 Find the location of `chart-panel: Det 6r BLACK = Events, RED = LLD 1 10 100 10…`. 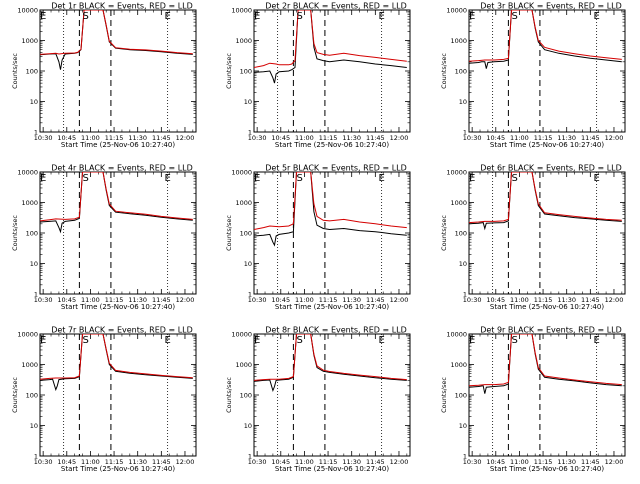

chart-panel: Det 6r BLACK = Events, RED = LLD 1 10 100 10… is located at coordinates (533, 237).